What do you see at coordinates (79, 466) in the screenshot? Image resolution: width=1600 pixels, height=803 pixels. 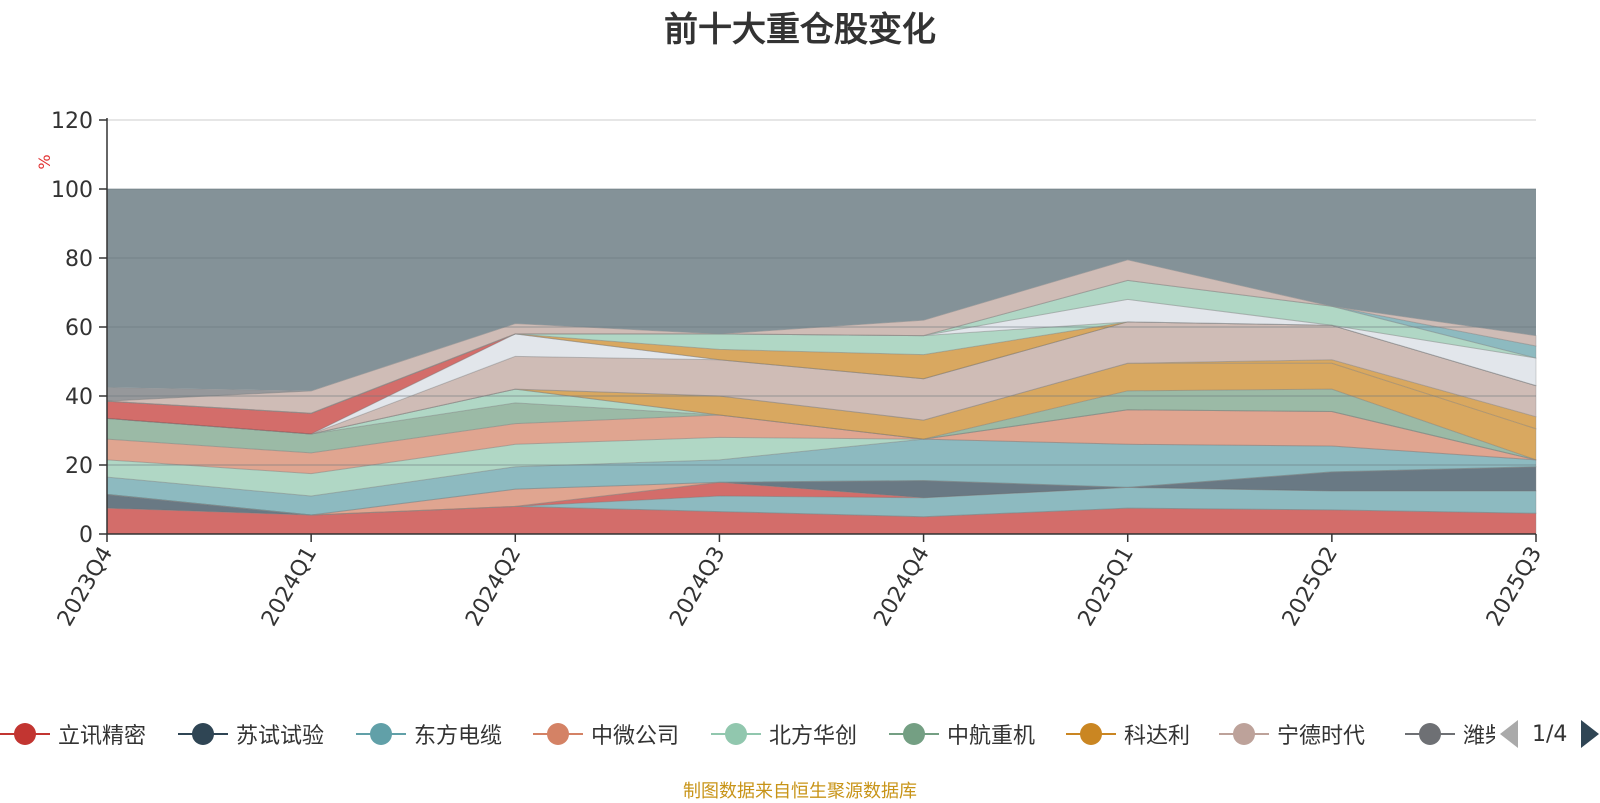 I see `y-tick-label-20: 20` at bounding box center [79, 466].